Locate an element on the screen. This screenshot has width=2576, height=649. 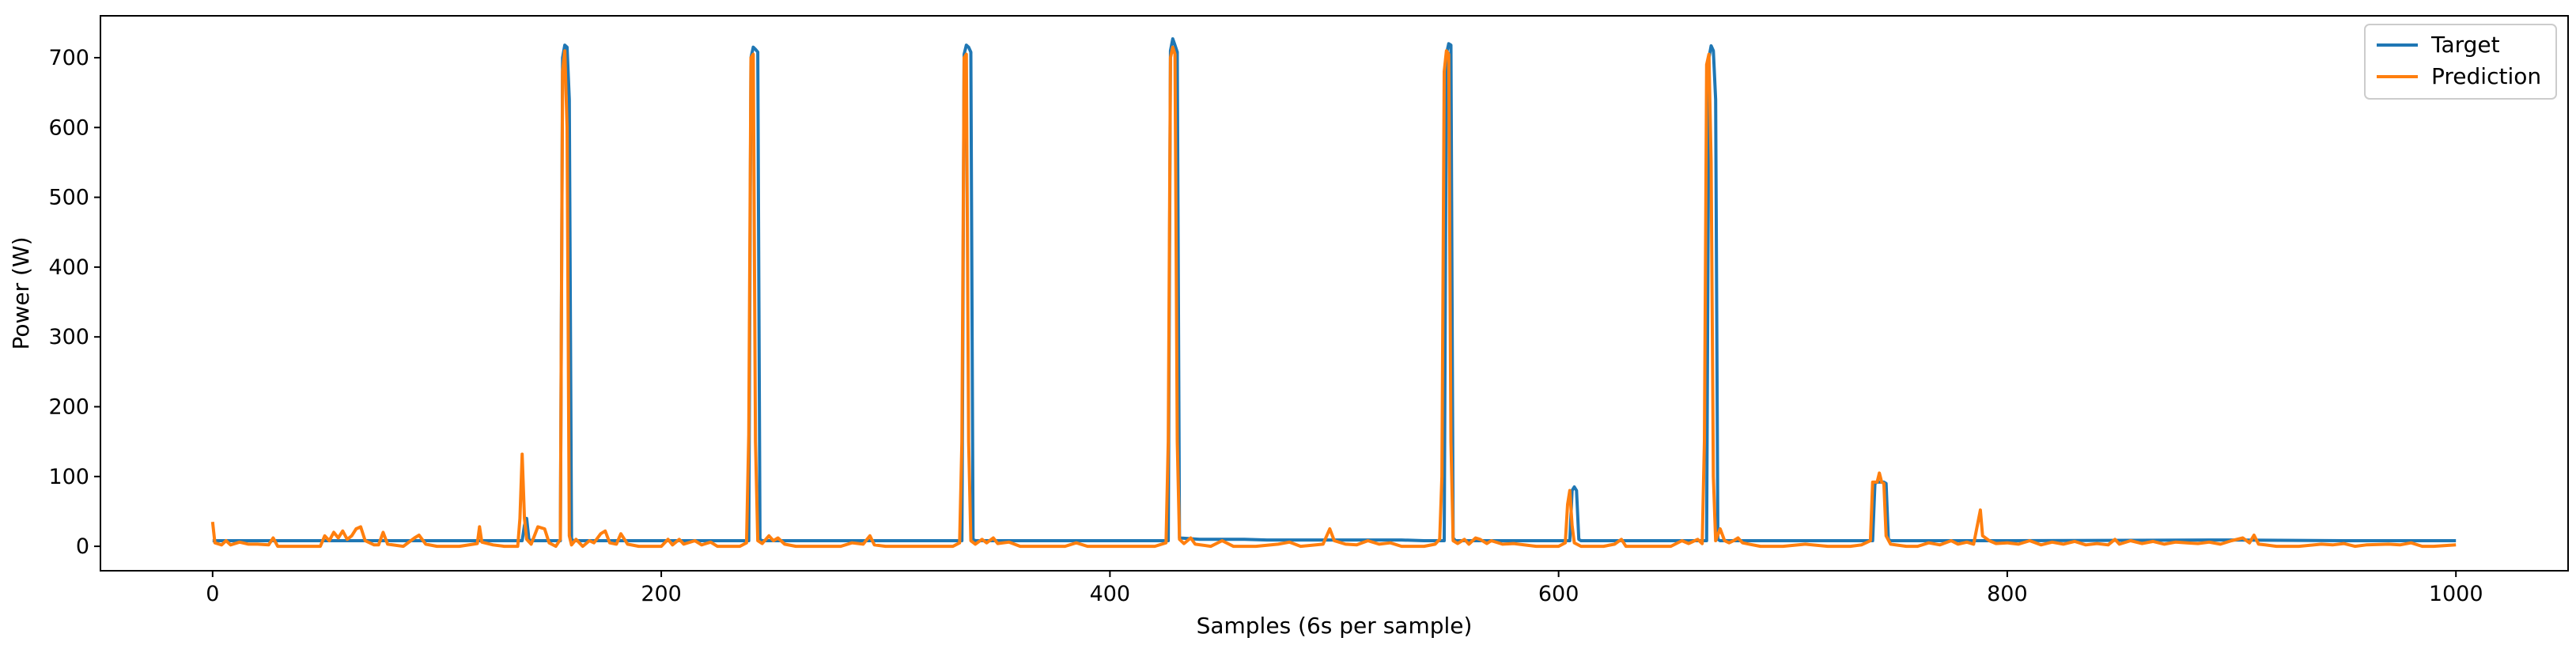
x-axis-label: Samples (6s per sample) is located at coordinates (1335, 626).